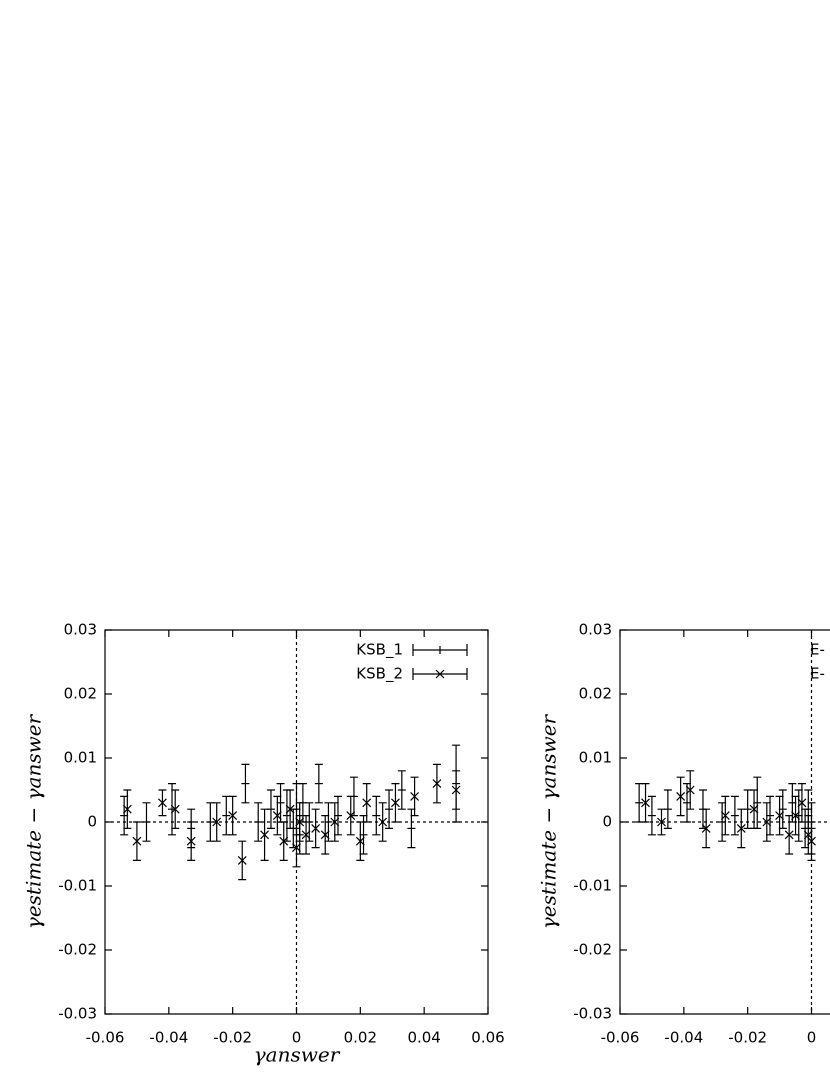  What do you see at coordinates (297, 1055) in the screenshot?
I see `x-axis-label: γanswer` at bounding box center [297, 1055].